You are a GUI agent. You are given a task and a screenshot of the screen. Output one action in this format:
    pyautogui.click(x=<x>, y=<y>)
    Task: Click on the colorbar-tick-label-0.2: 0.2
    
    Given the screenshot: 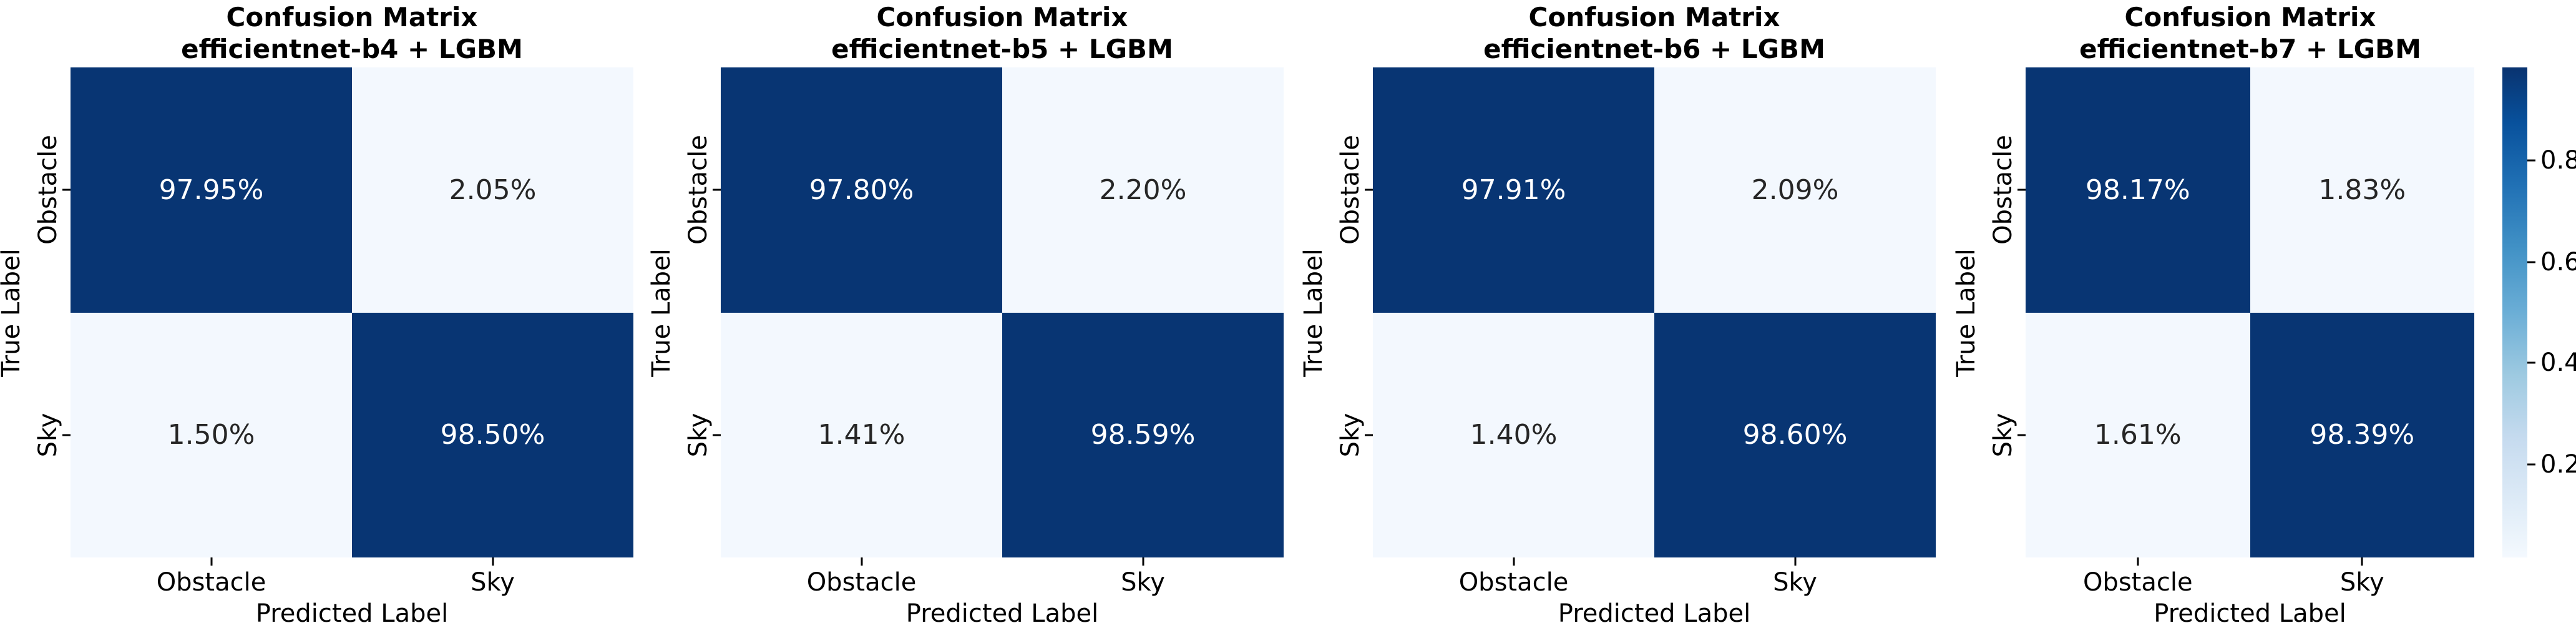 What is the action you would take?
    pyautogui.click(x=2558, y=464)
    